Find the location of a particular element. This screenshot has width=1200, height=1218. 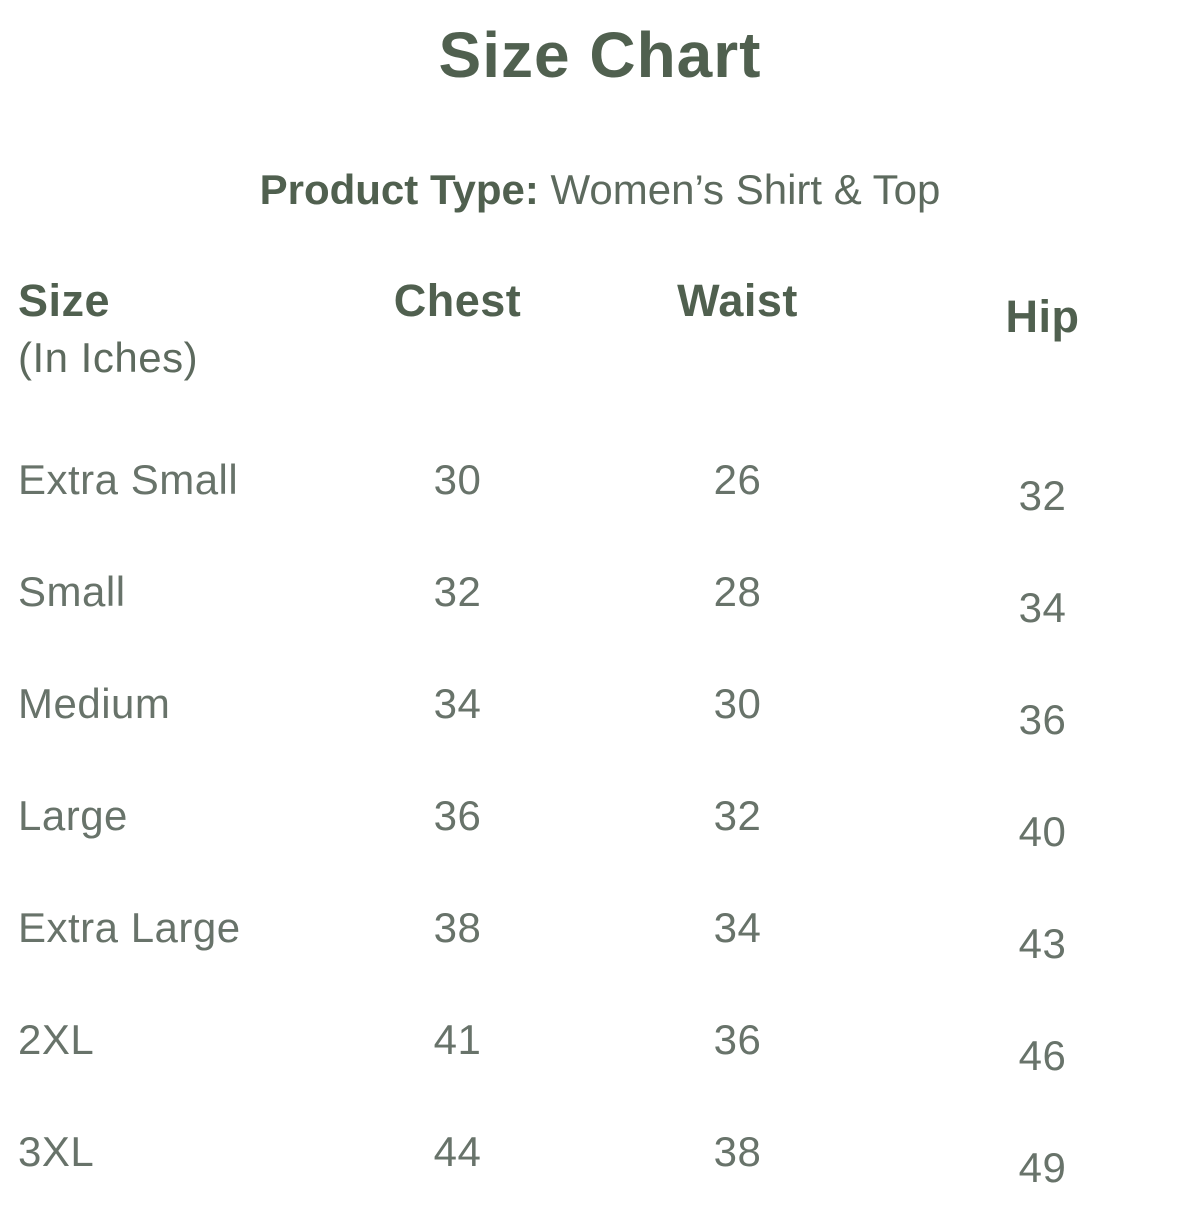

table-row: Extra Small 30 26 32 is located at coordinates (600, 480).